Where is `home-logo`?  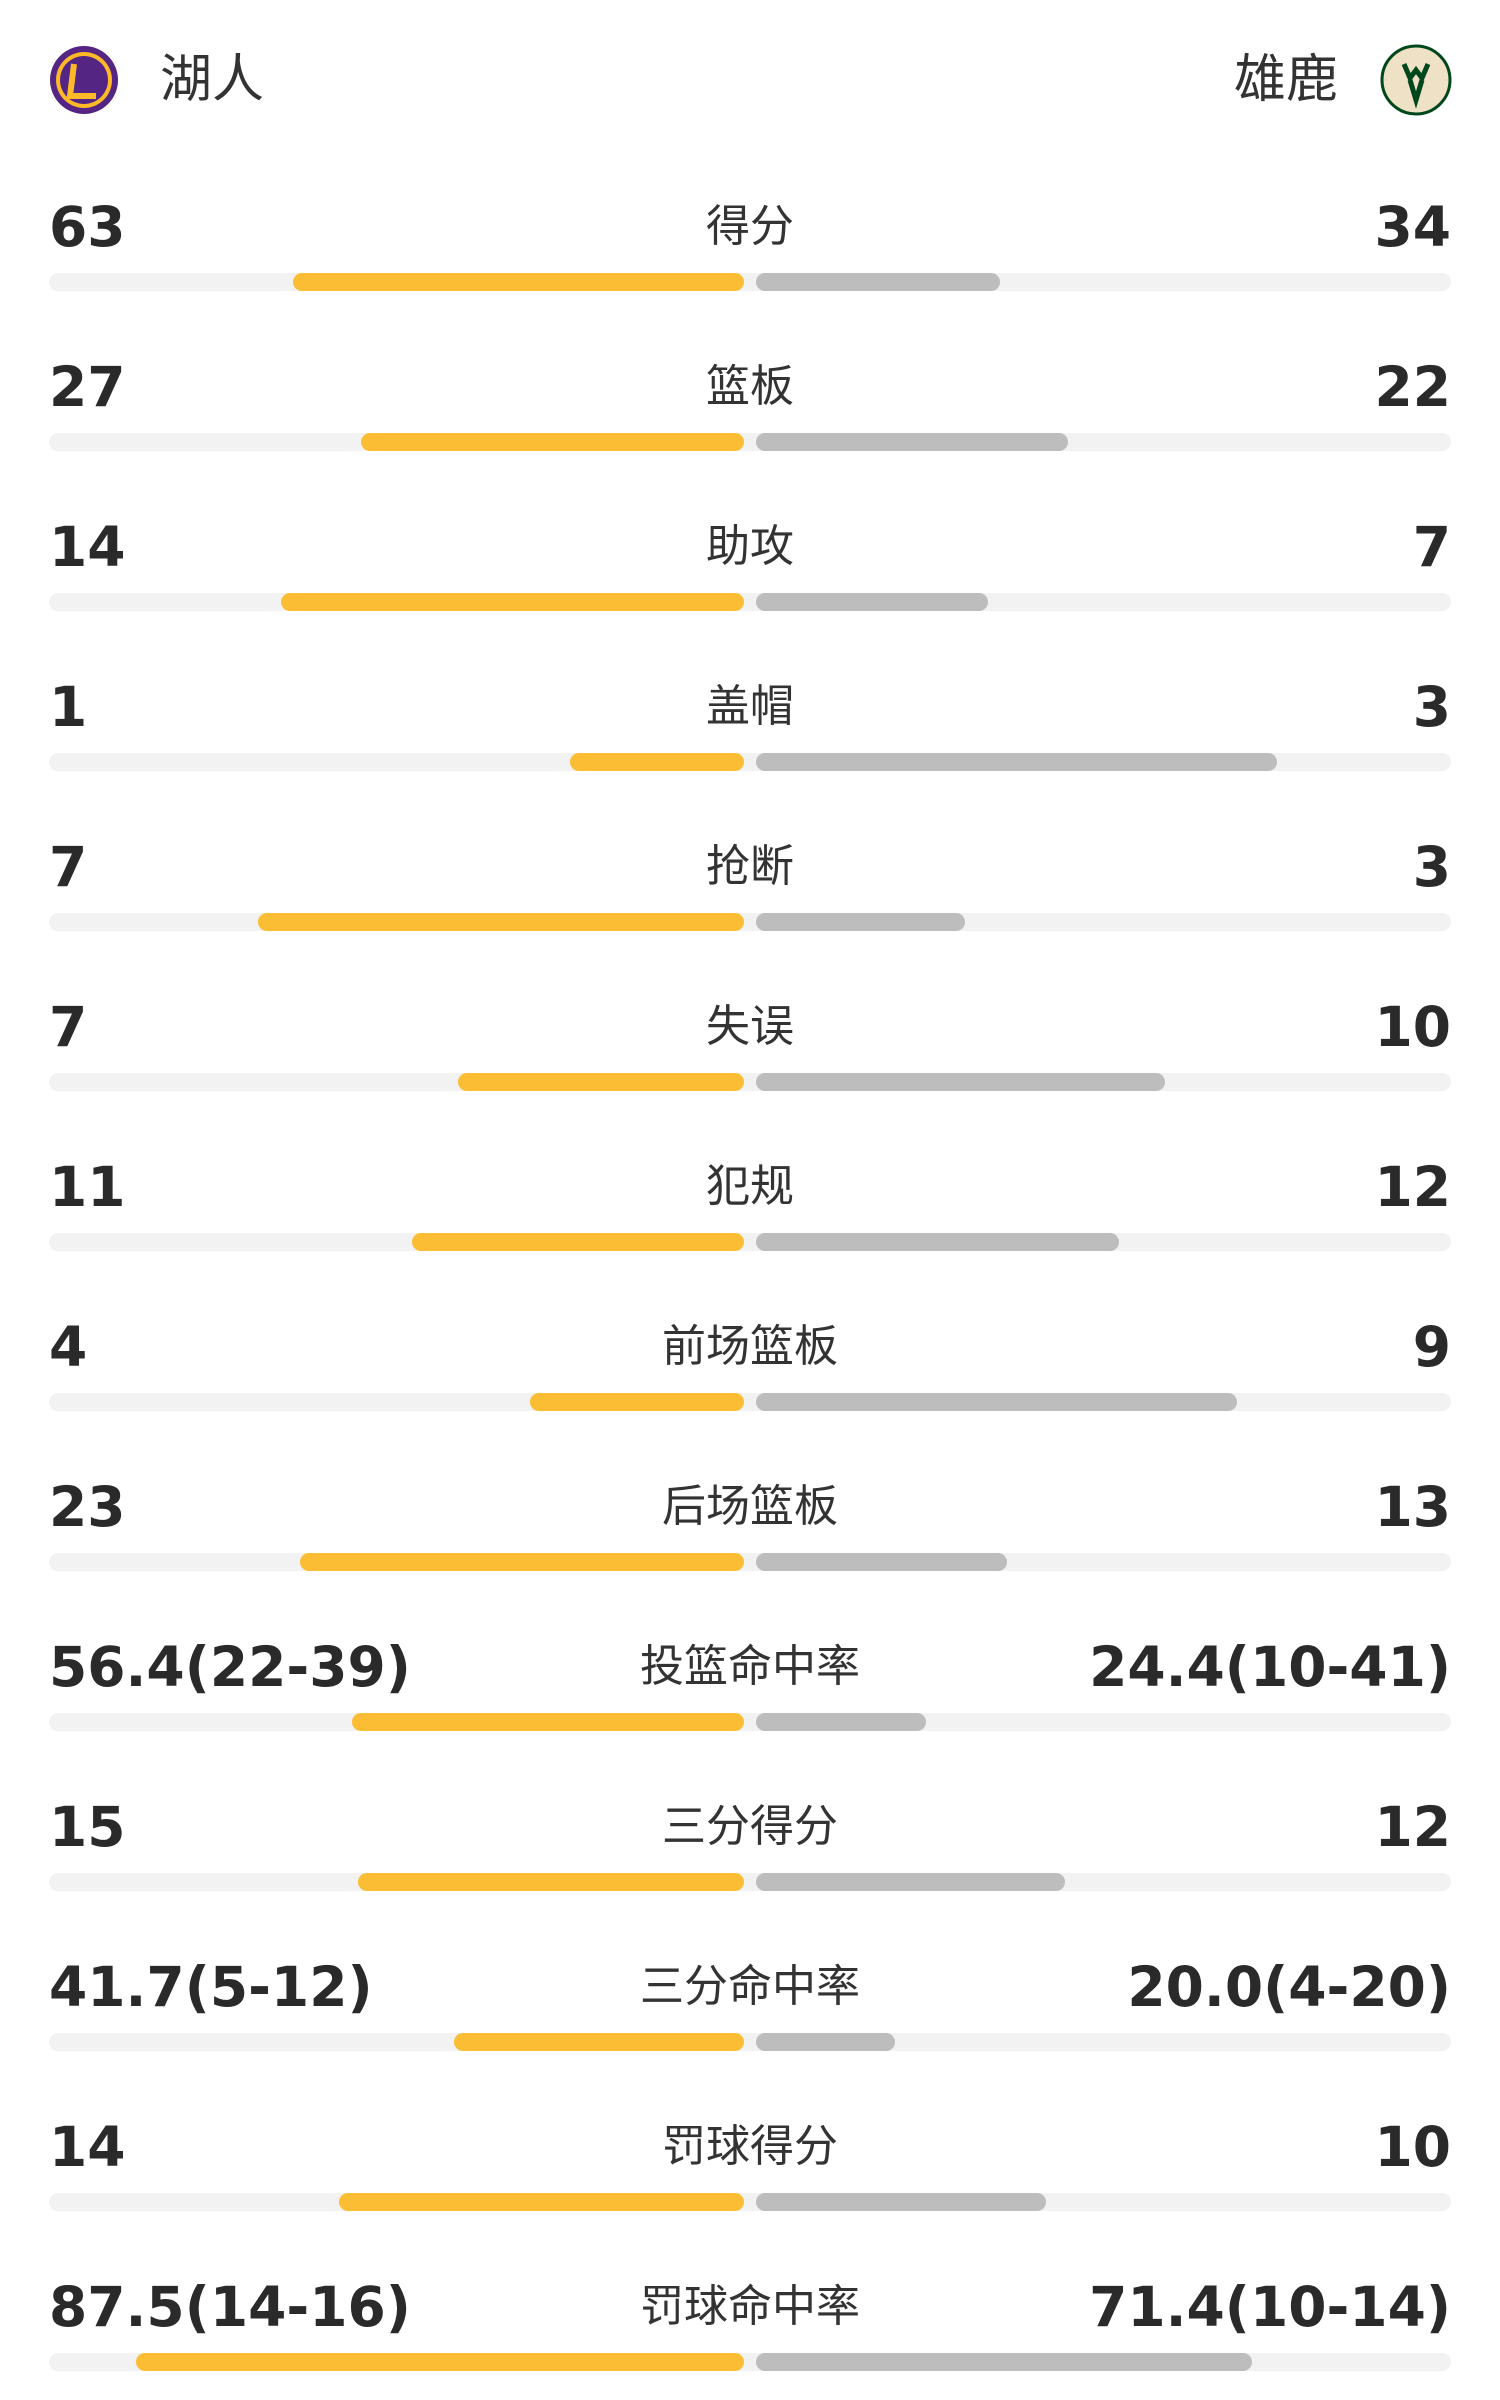
home-logo is located at coordinates (84, 80).